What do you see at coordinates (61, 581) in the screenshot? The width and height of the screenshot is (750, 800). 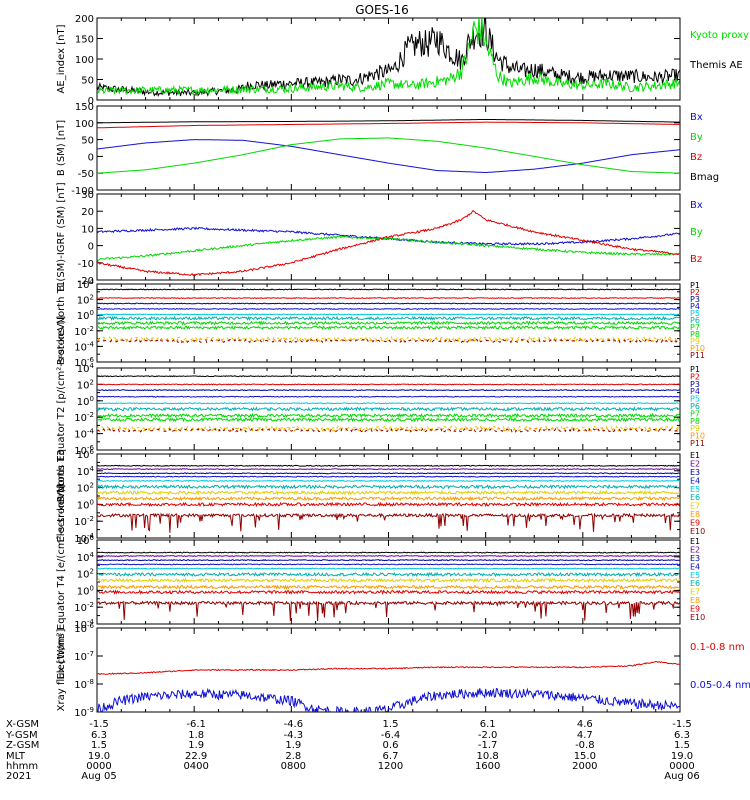 I see `y-axis-label: Electrons Equator T4 [e/(cm²-s-sr-keV)]` at bounding box center [61, 581].